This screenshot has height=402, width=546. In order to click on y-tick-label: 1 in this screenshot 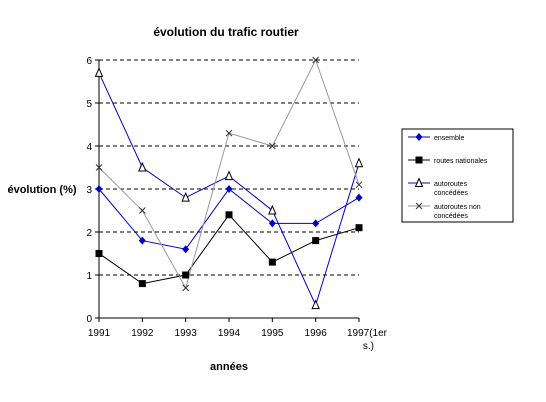, I will do `click(89, 276)`.